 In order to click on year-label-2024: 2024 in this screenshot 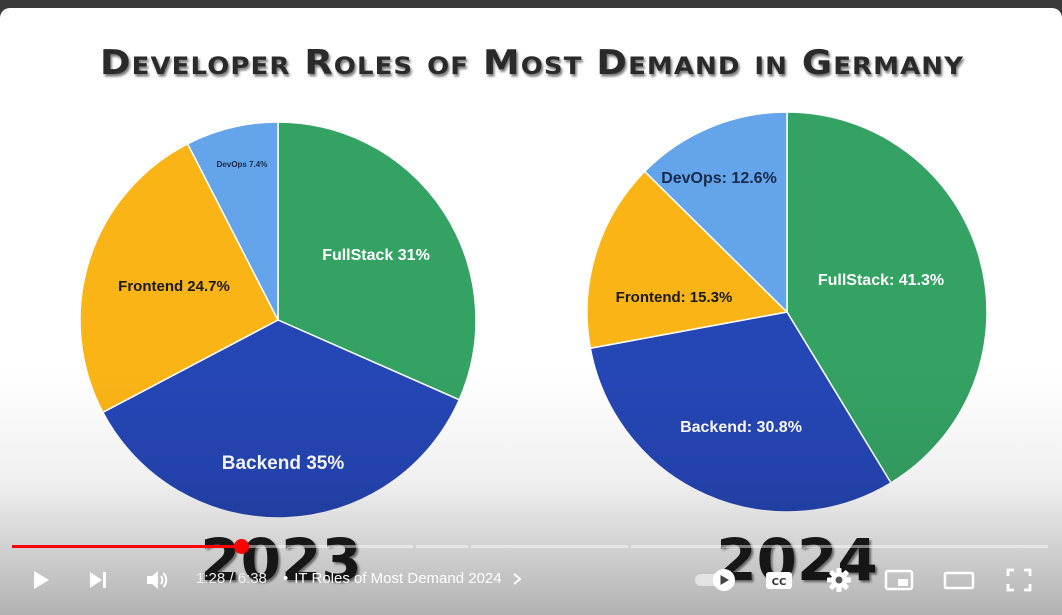, I will do `click(796, 560)`.